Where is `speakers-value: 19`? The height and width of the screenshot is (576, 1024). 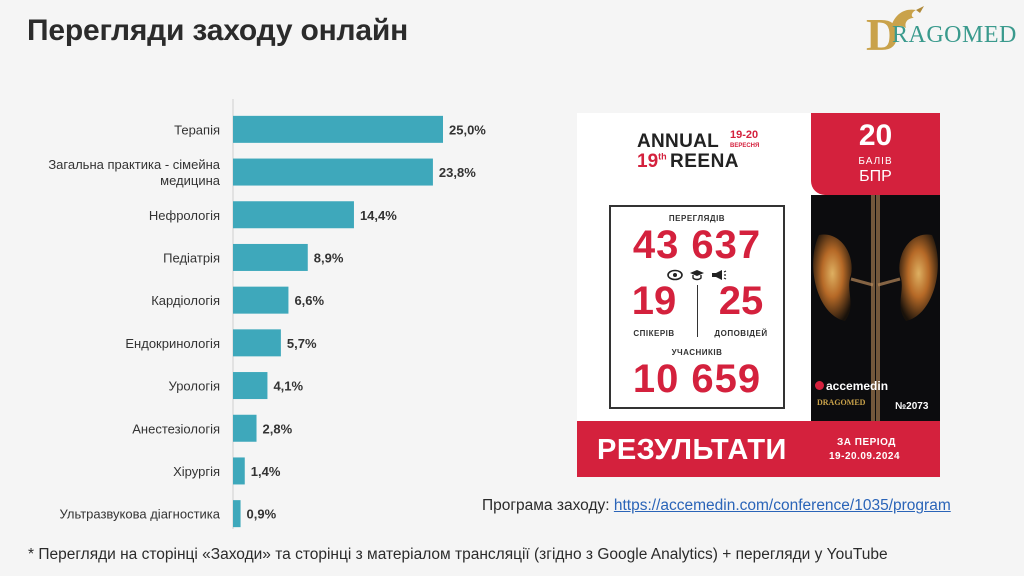
speakers-value: 19 is located at coordinates (654, 301).